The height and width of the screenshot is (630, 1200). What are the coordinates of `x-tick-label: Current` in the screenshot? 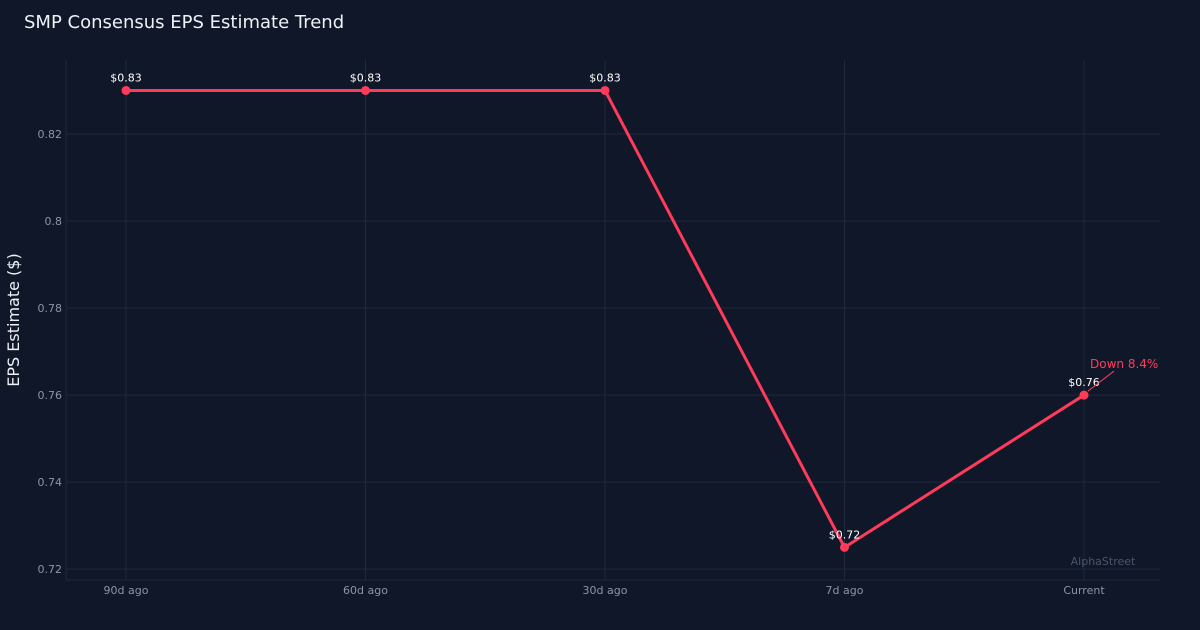 It's located at (1084, 590).